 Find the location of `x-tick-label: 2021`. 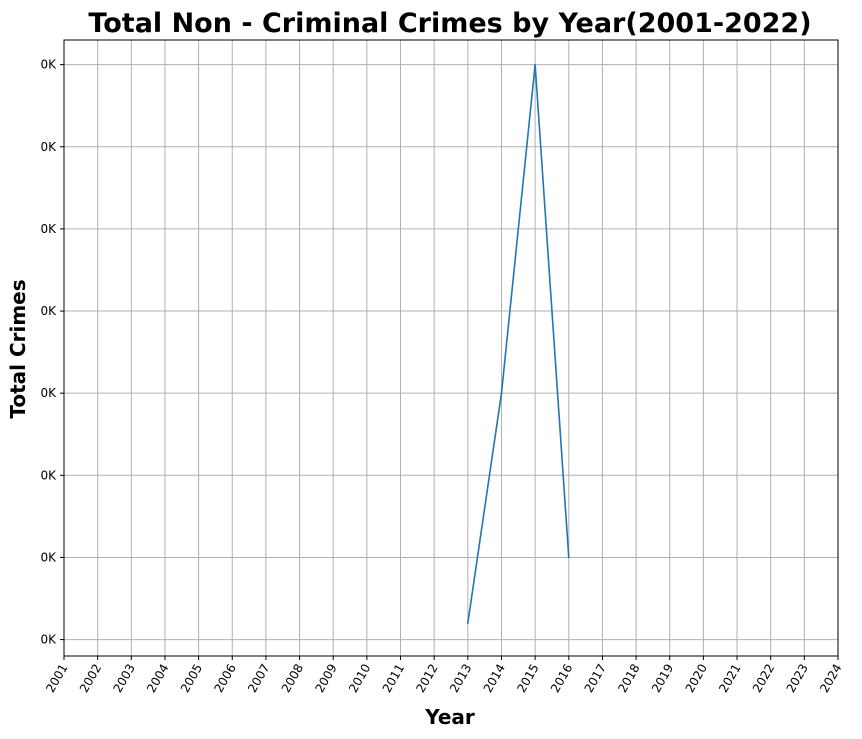

x-tick-label: 2021 is located at coordinates (729, 678).